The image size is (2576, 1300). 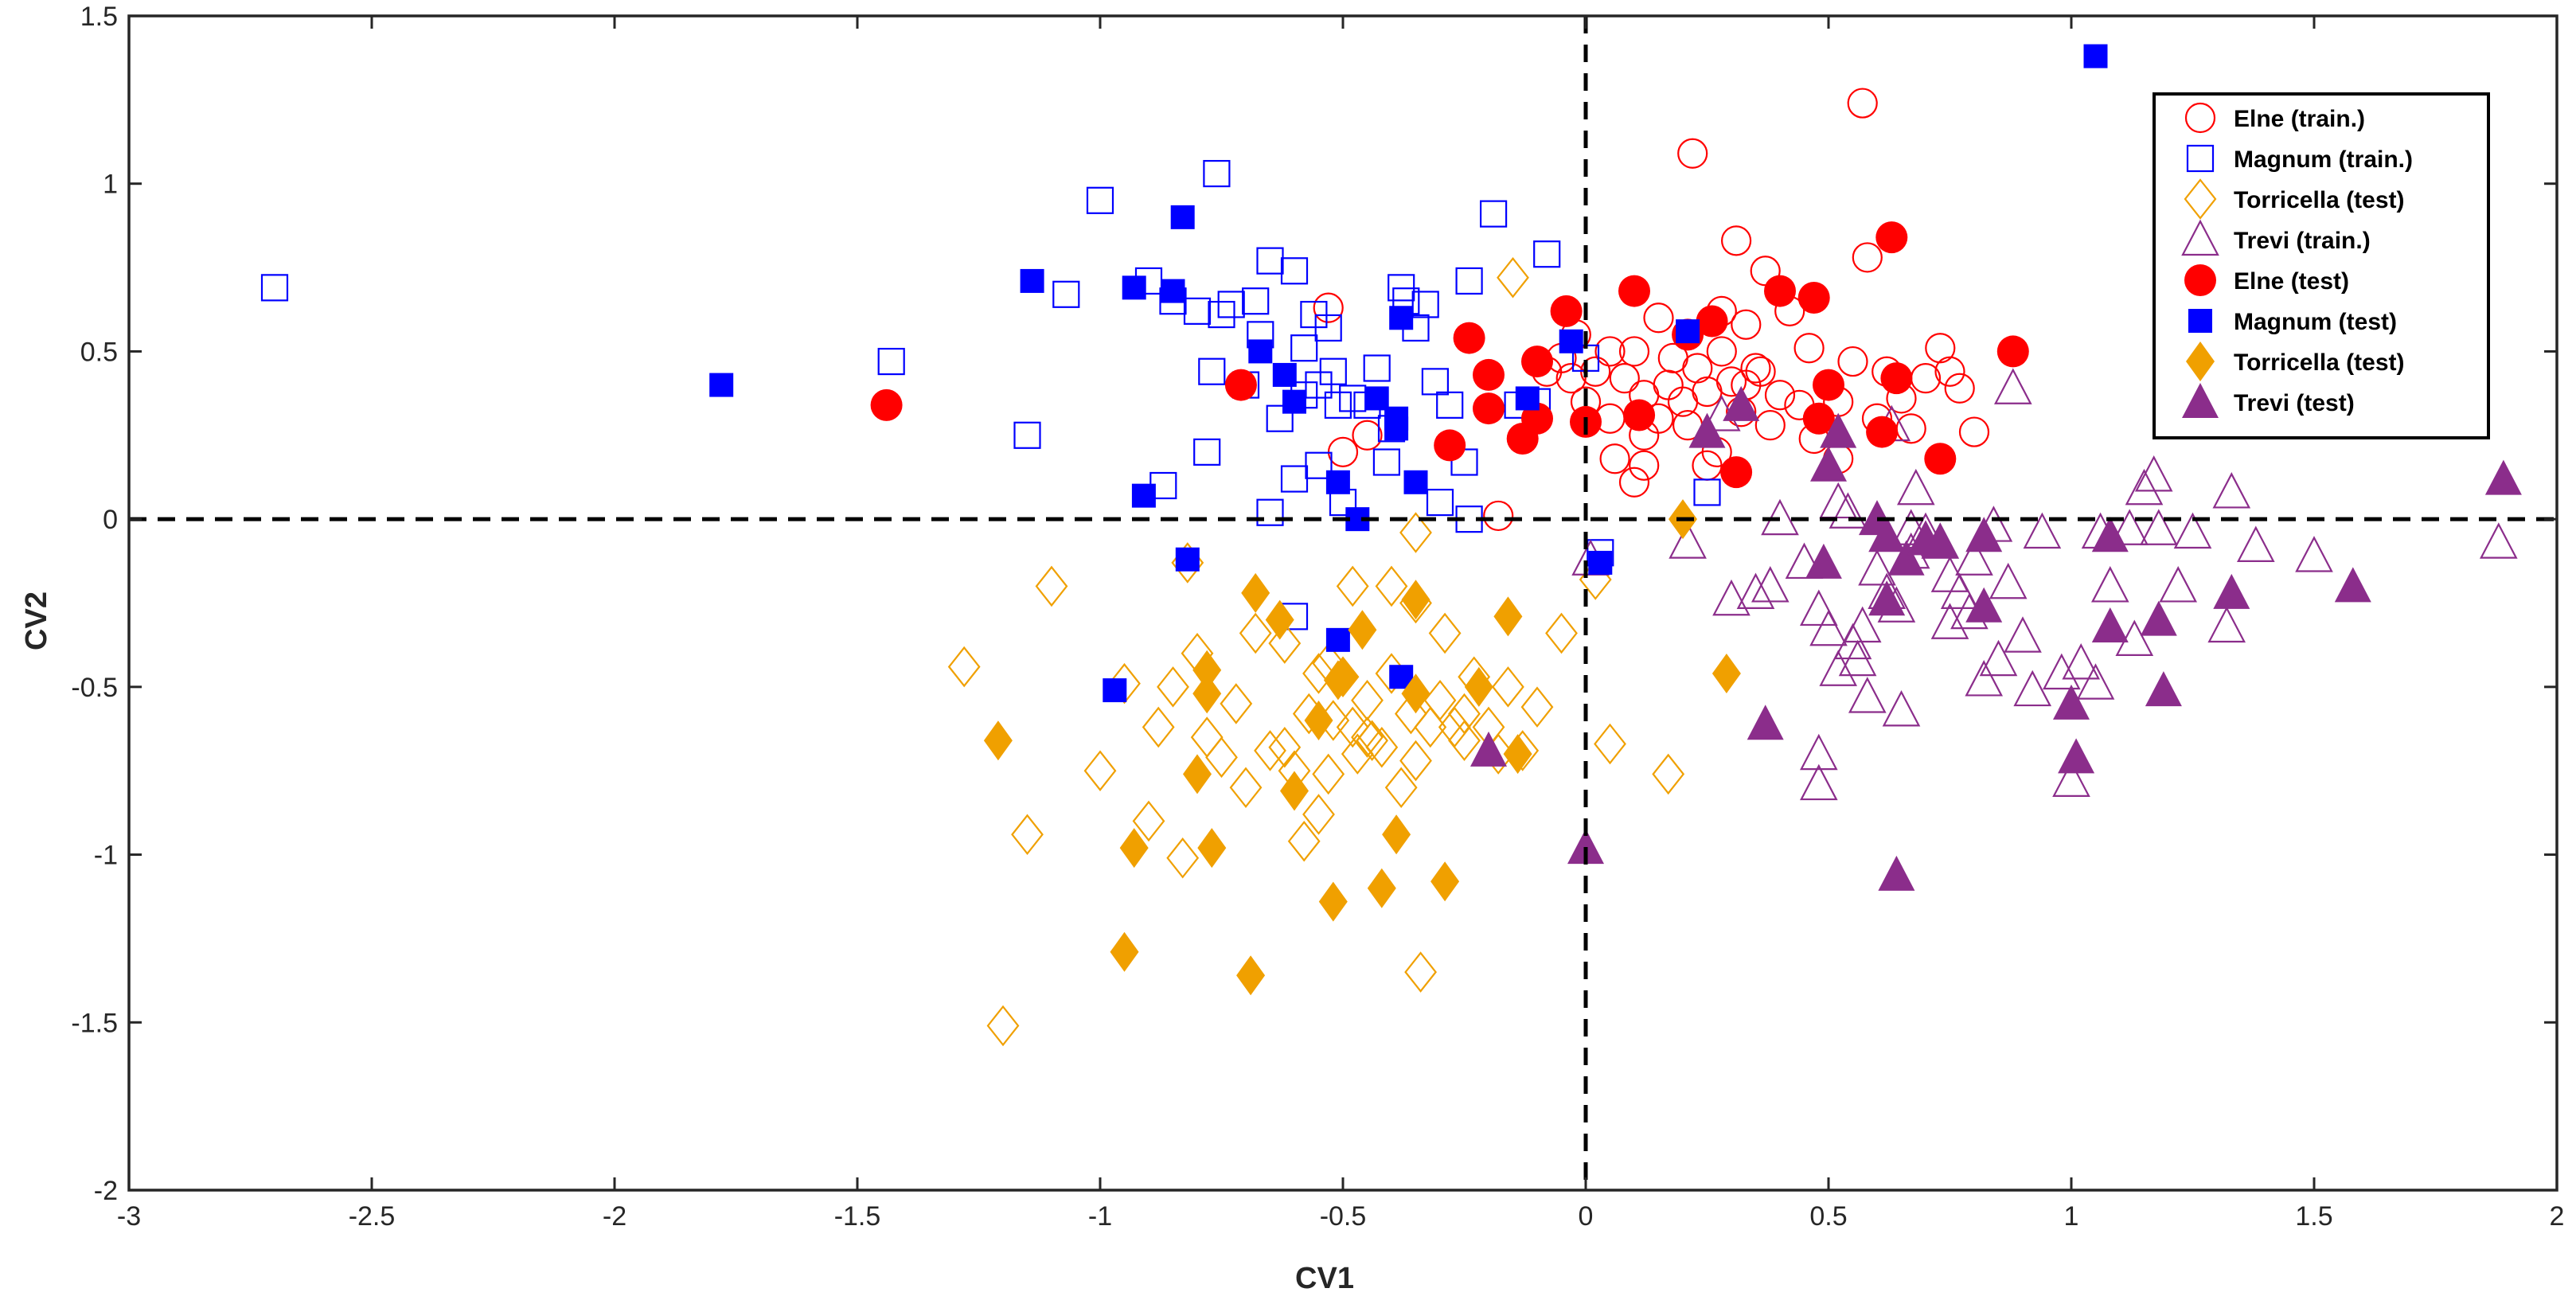 I want to click on legend-label-2: Torricella (test), so click(x=2319, y=200).